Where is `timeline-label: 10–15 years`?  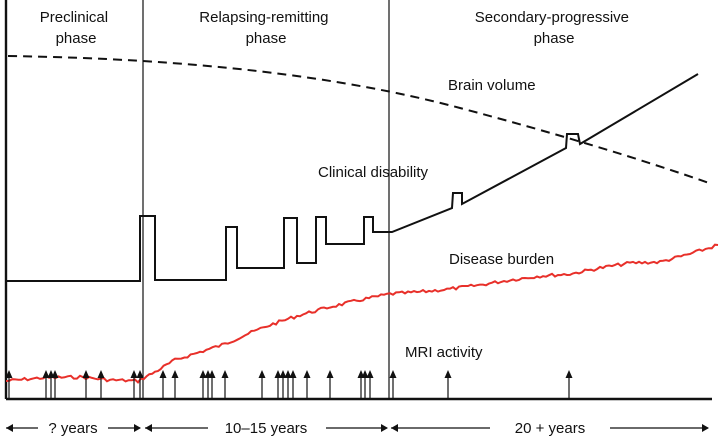
timeline-label: 10–15 years is located at coordinates (266, 428).